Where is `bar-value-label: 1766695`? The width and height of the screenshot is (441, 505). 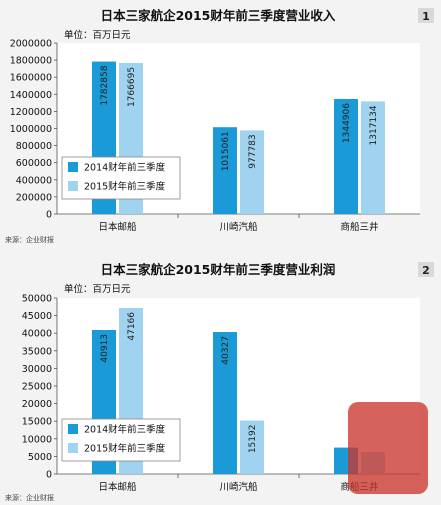 bar-value-label: 1766695 is located at coordinates (132, 87).